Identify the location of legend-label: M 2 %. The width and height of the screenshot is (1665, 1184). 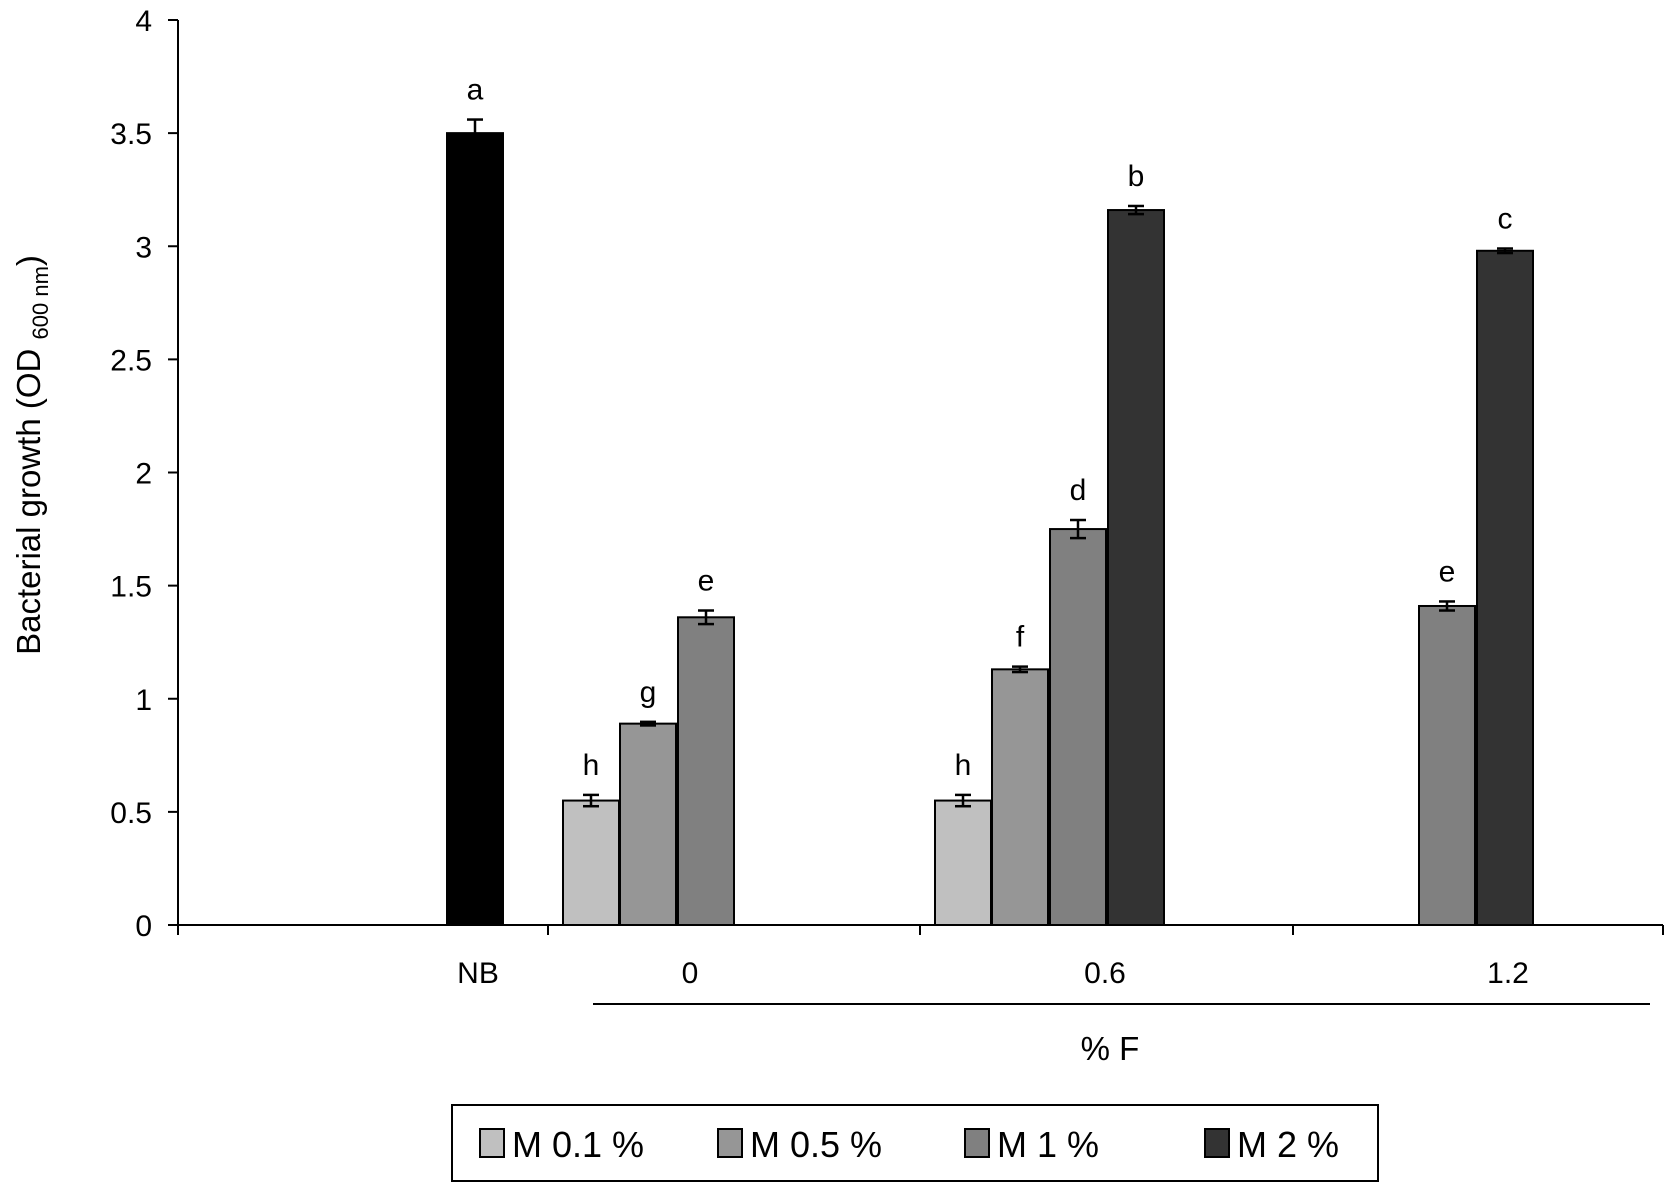
(1288, 1144).